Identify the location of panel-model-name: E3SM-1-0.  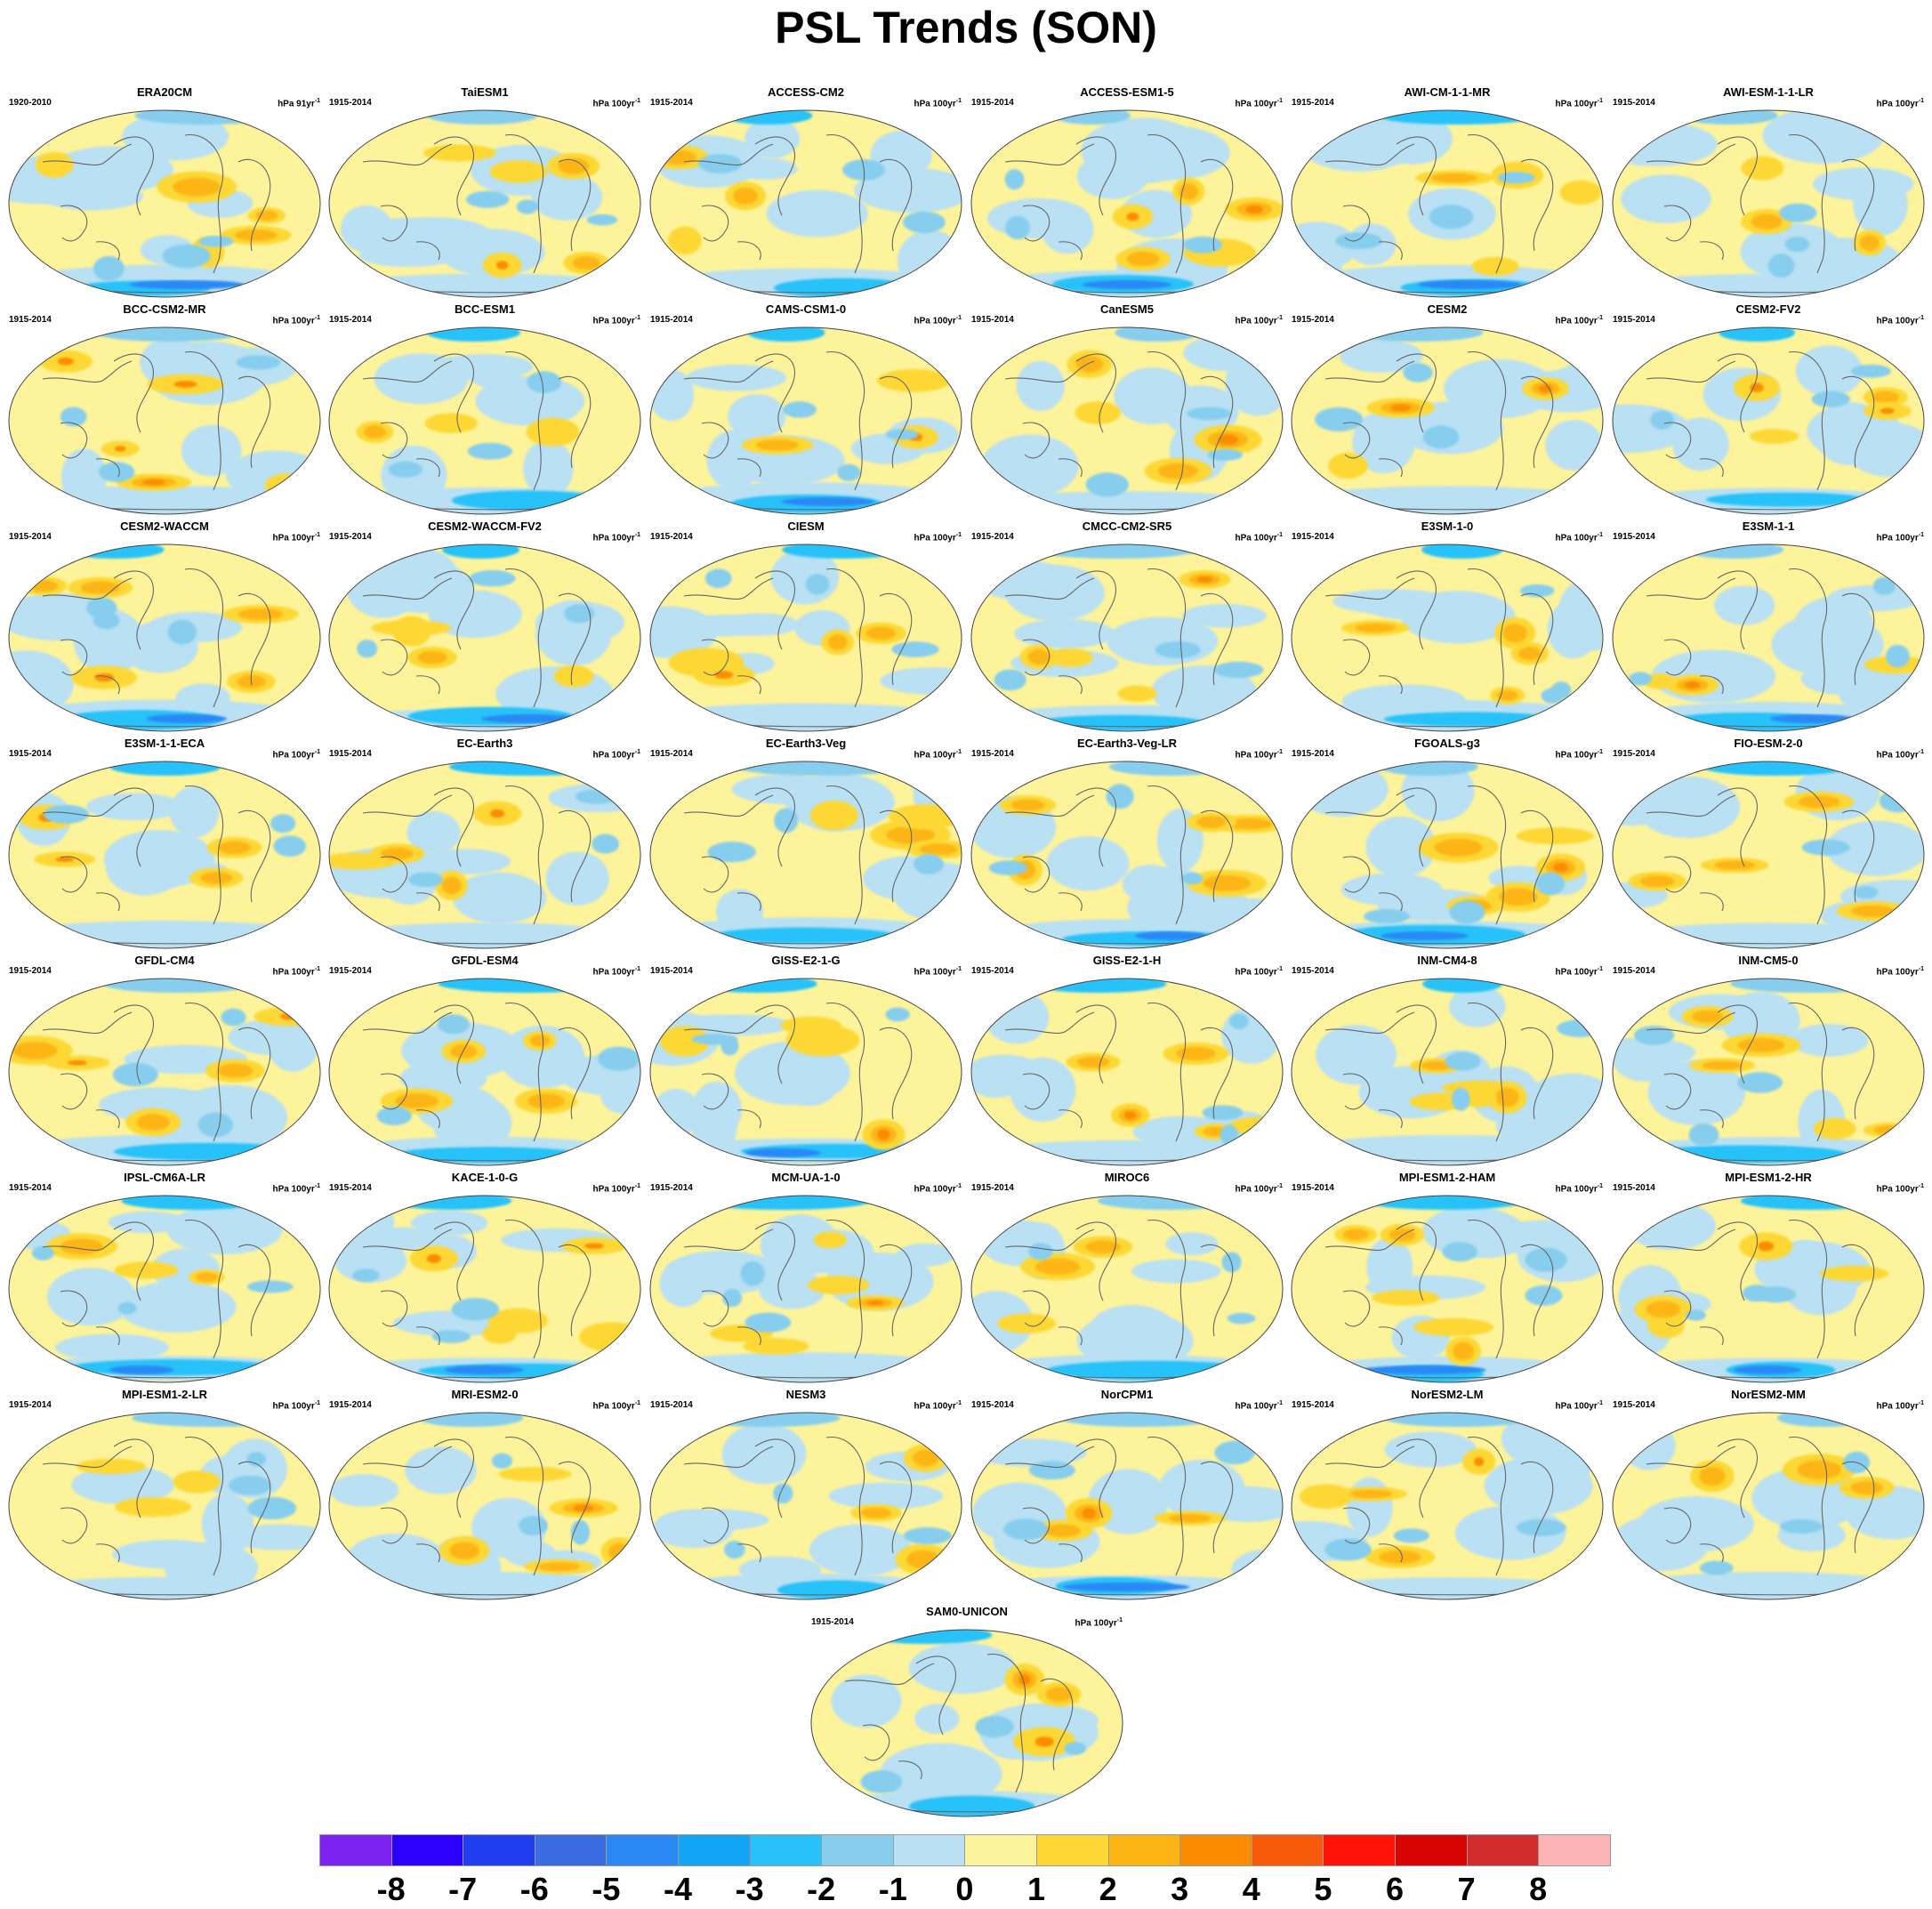
(1447, 526).